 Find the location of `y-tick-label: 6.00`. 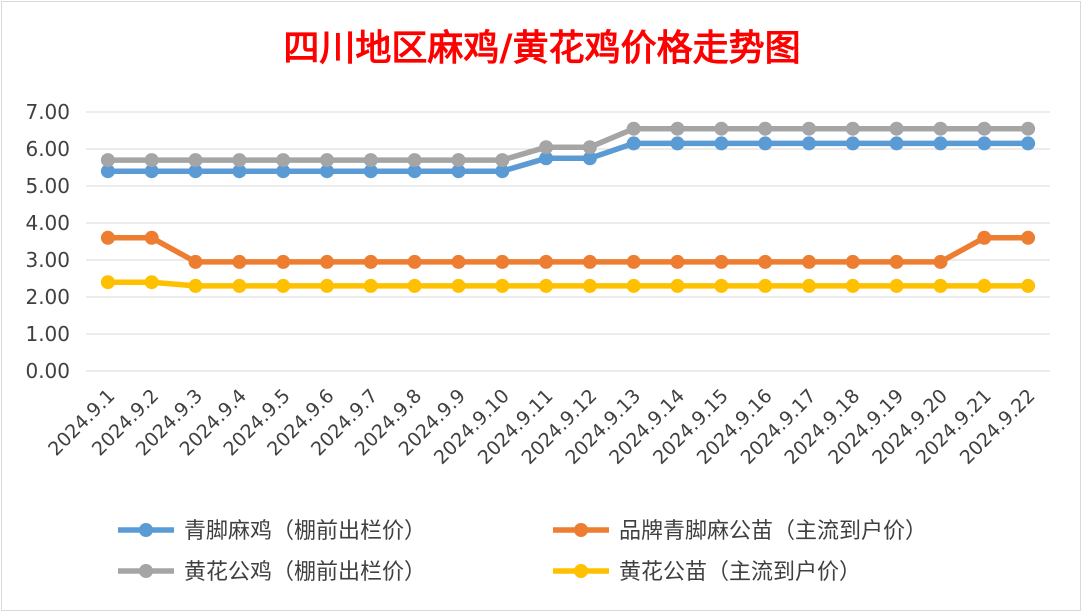

y-tick-label: 6.00 is located at coordinates (47, 149).